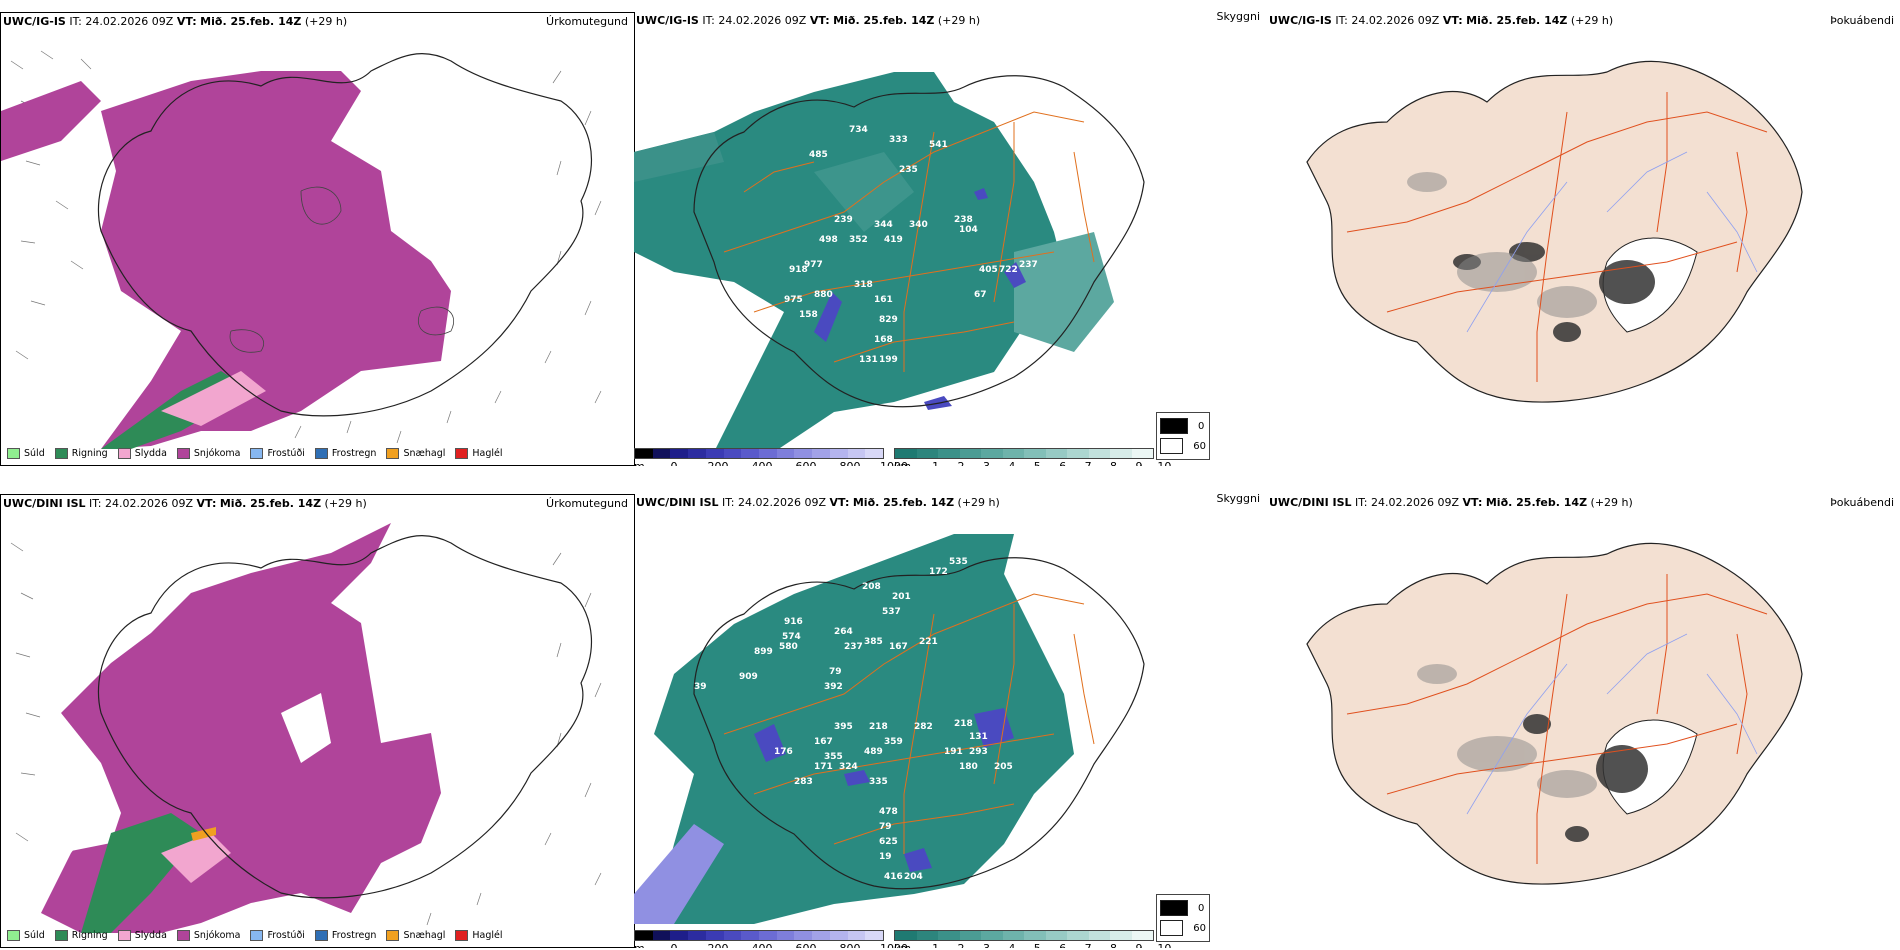 The image size is (1900, 950). I want to click on height-colorbar: m 0 200 400 600 800 1000, so click(771, 457).